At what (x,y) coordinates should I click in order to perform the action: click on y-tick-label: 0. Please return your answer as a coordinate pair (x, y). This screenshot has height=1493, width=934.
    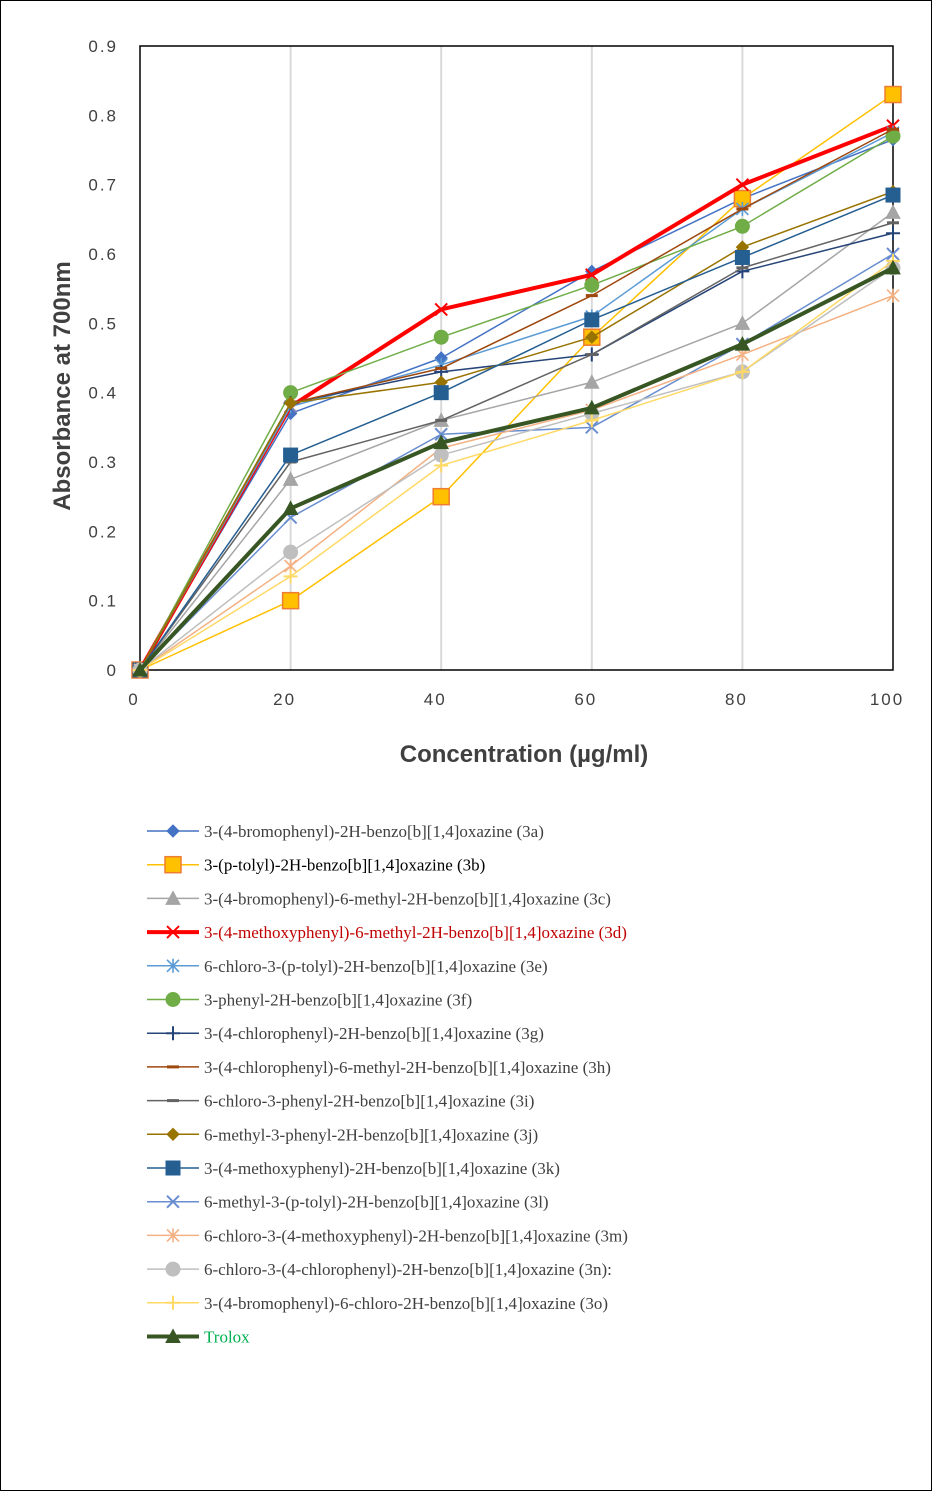
    Looking at the image, I should click on (112, 670).